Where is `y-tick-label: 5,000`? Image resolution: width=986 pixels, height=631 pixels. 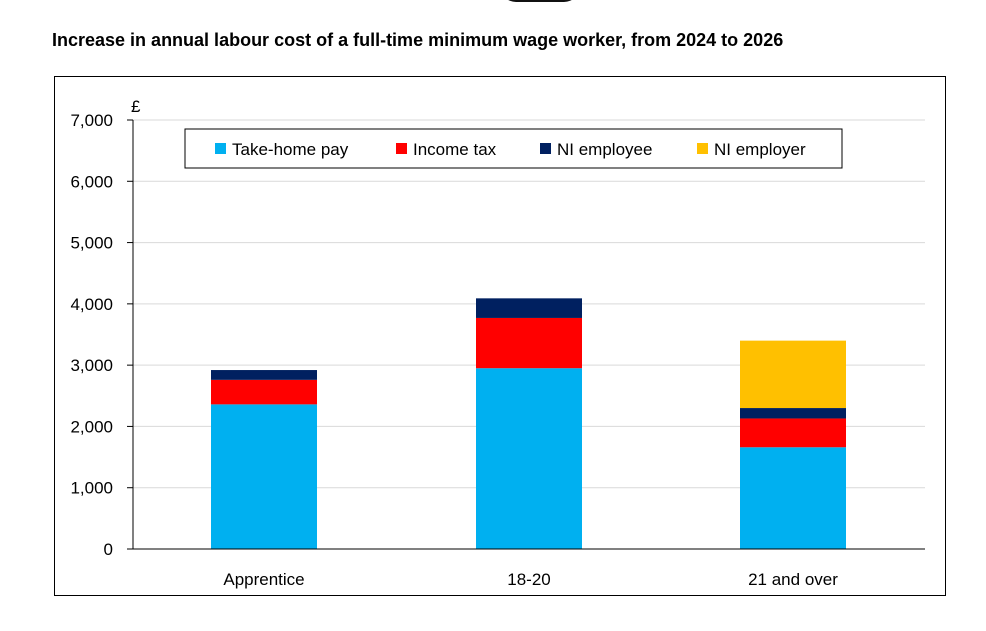
y-tick-label: 5,000 is located at coordinates (91, 243).